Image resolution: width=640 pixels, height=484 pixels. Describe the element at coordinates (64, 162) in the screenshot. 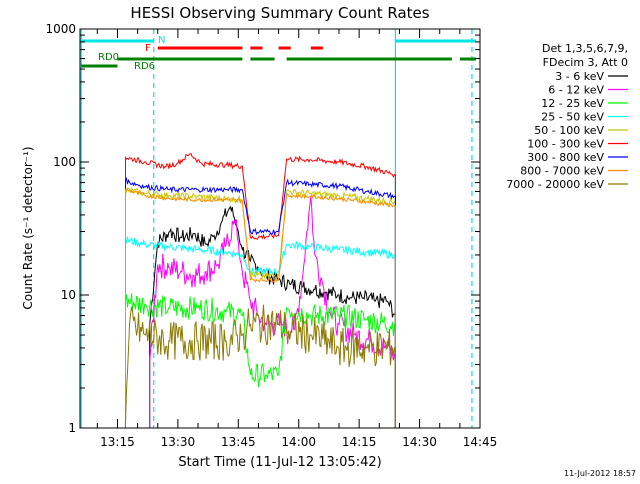

I see `y-tick-label: 100` at that location.